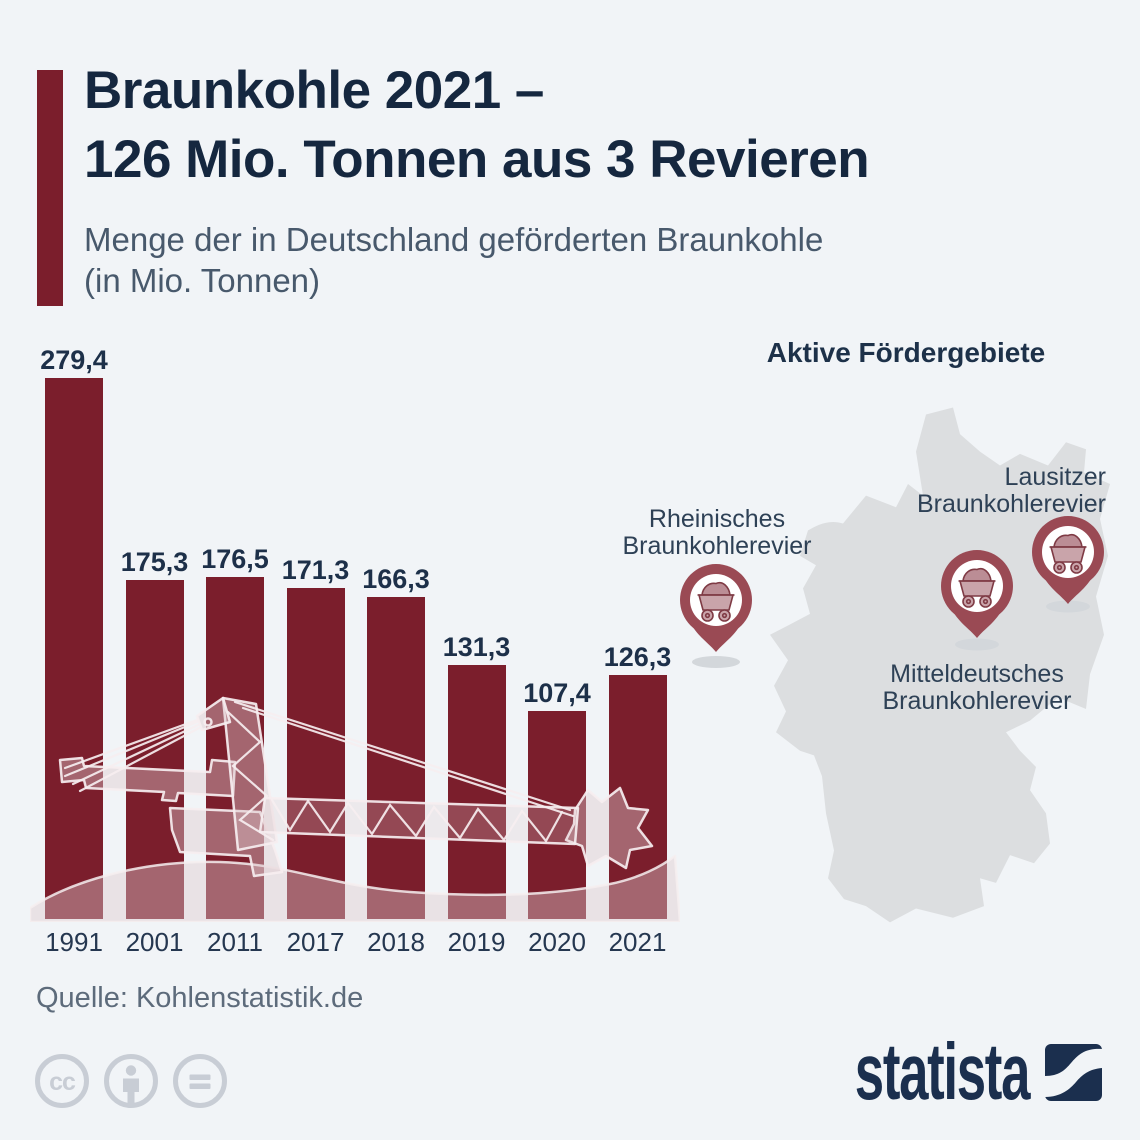 This screenshot has height=1140, width=1140. What do you see at coordinates (202, 280) in the screenshot?
I see `page-subtitle-line2: (in Mio. Tonnen)` at bounding box center [202, 280].